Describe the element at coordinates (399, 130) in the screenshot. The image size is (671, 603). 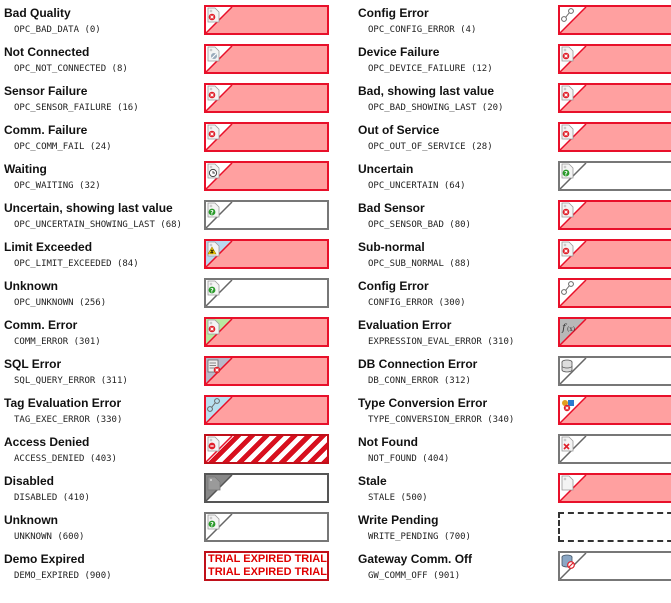
I see `quality-name: Out of Service` at that location.